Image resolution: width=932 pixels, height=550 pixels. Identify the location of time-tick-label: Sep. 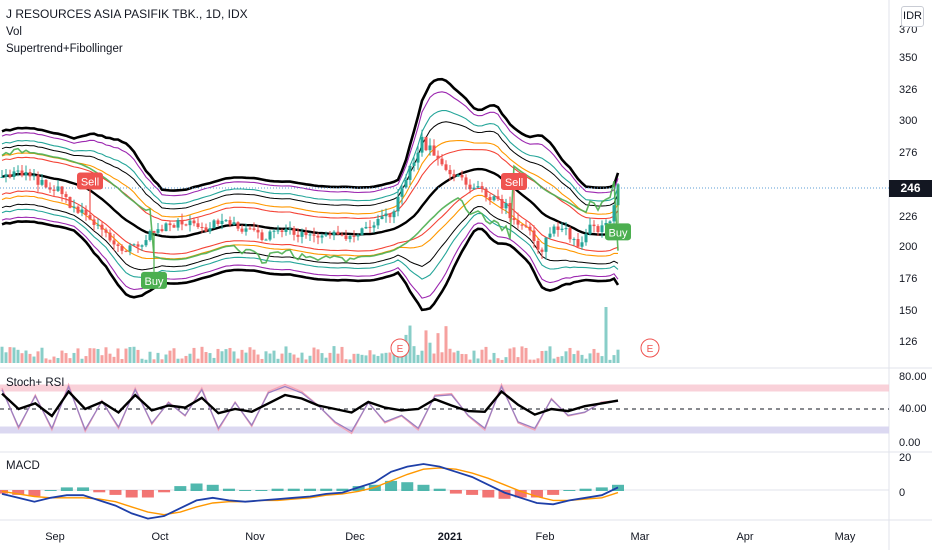
(55, 537).